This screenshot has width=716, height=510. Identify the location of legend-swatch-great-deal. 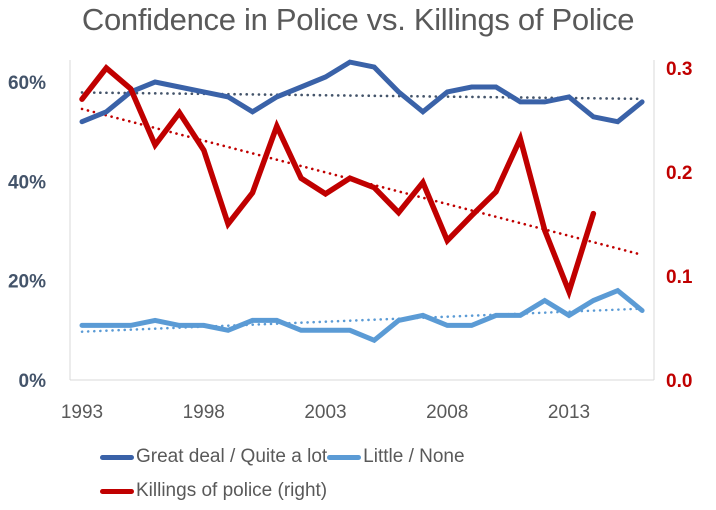
(117, 457).